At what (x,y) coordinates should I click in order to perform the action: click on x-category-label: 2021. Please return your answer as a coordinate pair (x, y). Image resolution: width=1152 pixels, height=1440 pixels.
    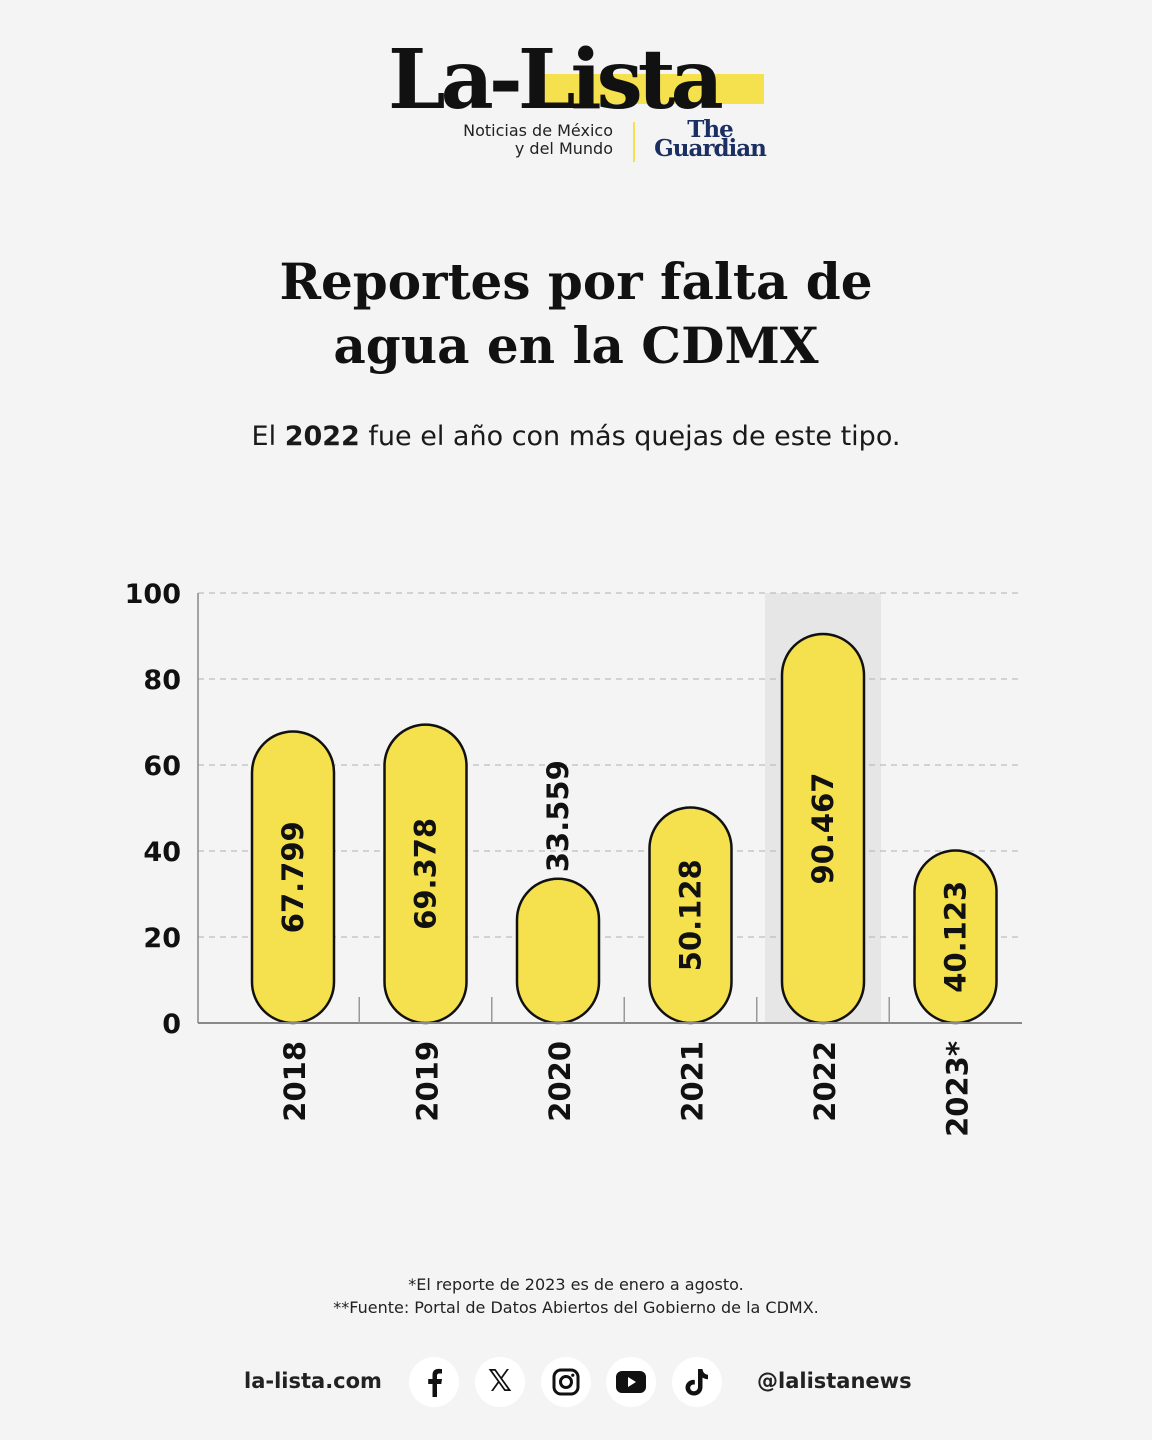
    Looking at the image, I should click on (693, 1081).